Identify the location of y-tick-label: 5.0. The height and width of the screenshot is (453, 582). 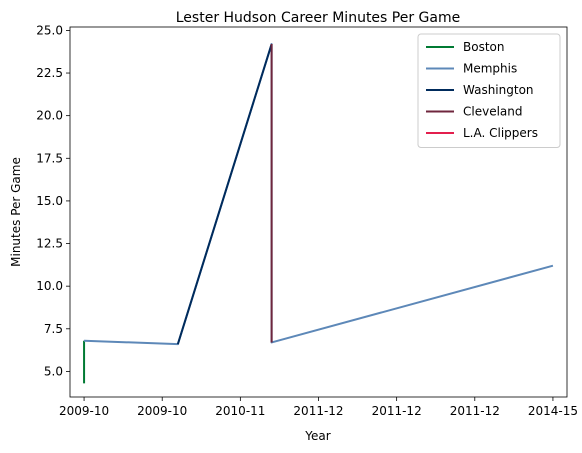
(53, 371).